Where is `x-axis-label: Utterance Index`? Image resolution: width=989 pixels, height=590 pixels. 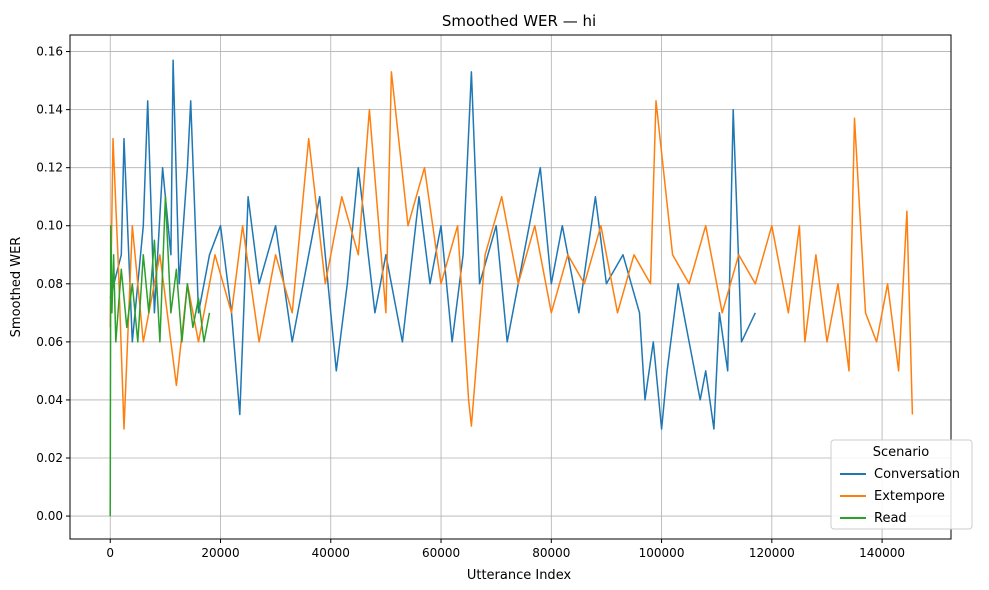 x-axis-label: Utterance Index is located at coordinates (519, 575).